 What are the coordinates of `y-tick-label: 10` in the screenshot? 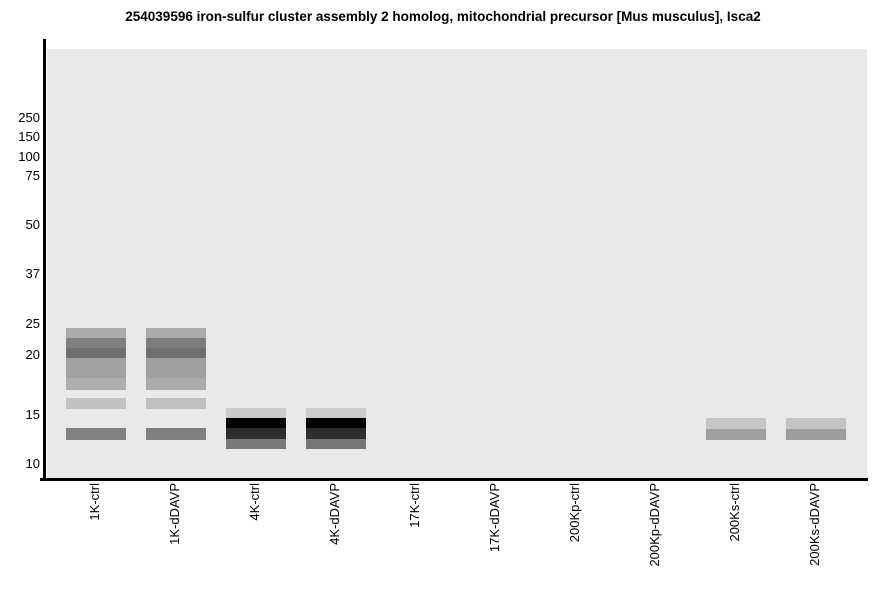 It's located at (32, 463).